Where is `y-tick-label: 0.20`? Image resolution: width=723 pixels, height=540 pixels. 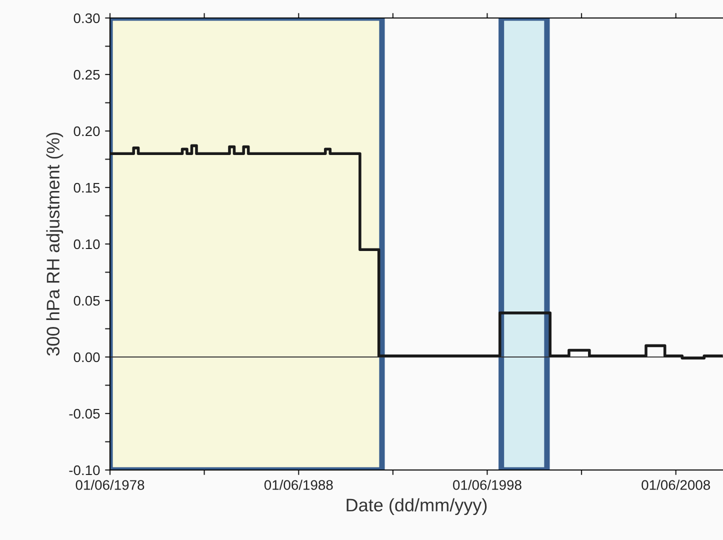
y-tick-label: 0.20 is located at coordinates (87, 131).